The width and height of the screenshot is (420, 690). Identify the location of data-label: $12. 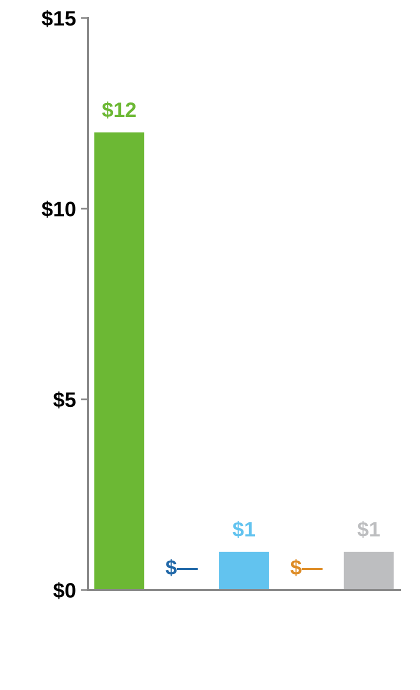
(119, 110).